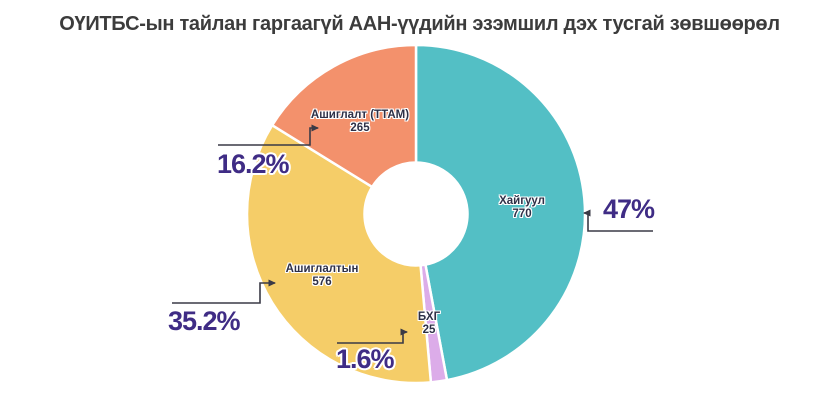 Image resolution: width=839 pixels, height=408 pixels. I want to click on callout-line-bkhg, so click(372, 336).